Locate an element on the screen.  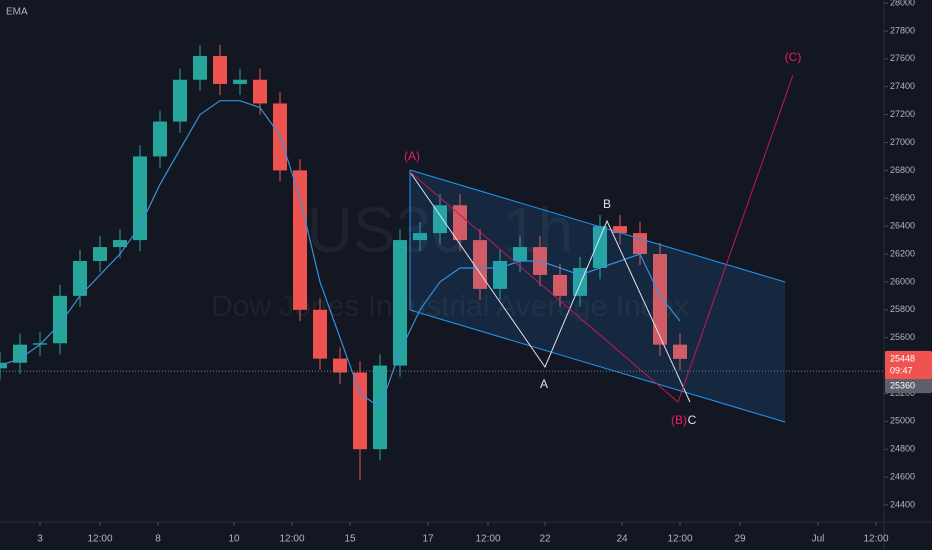
bid-label: 25360 is located at coordinates (902, 386).